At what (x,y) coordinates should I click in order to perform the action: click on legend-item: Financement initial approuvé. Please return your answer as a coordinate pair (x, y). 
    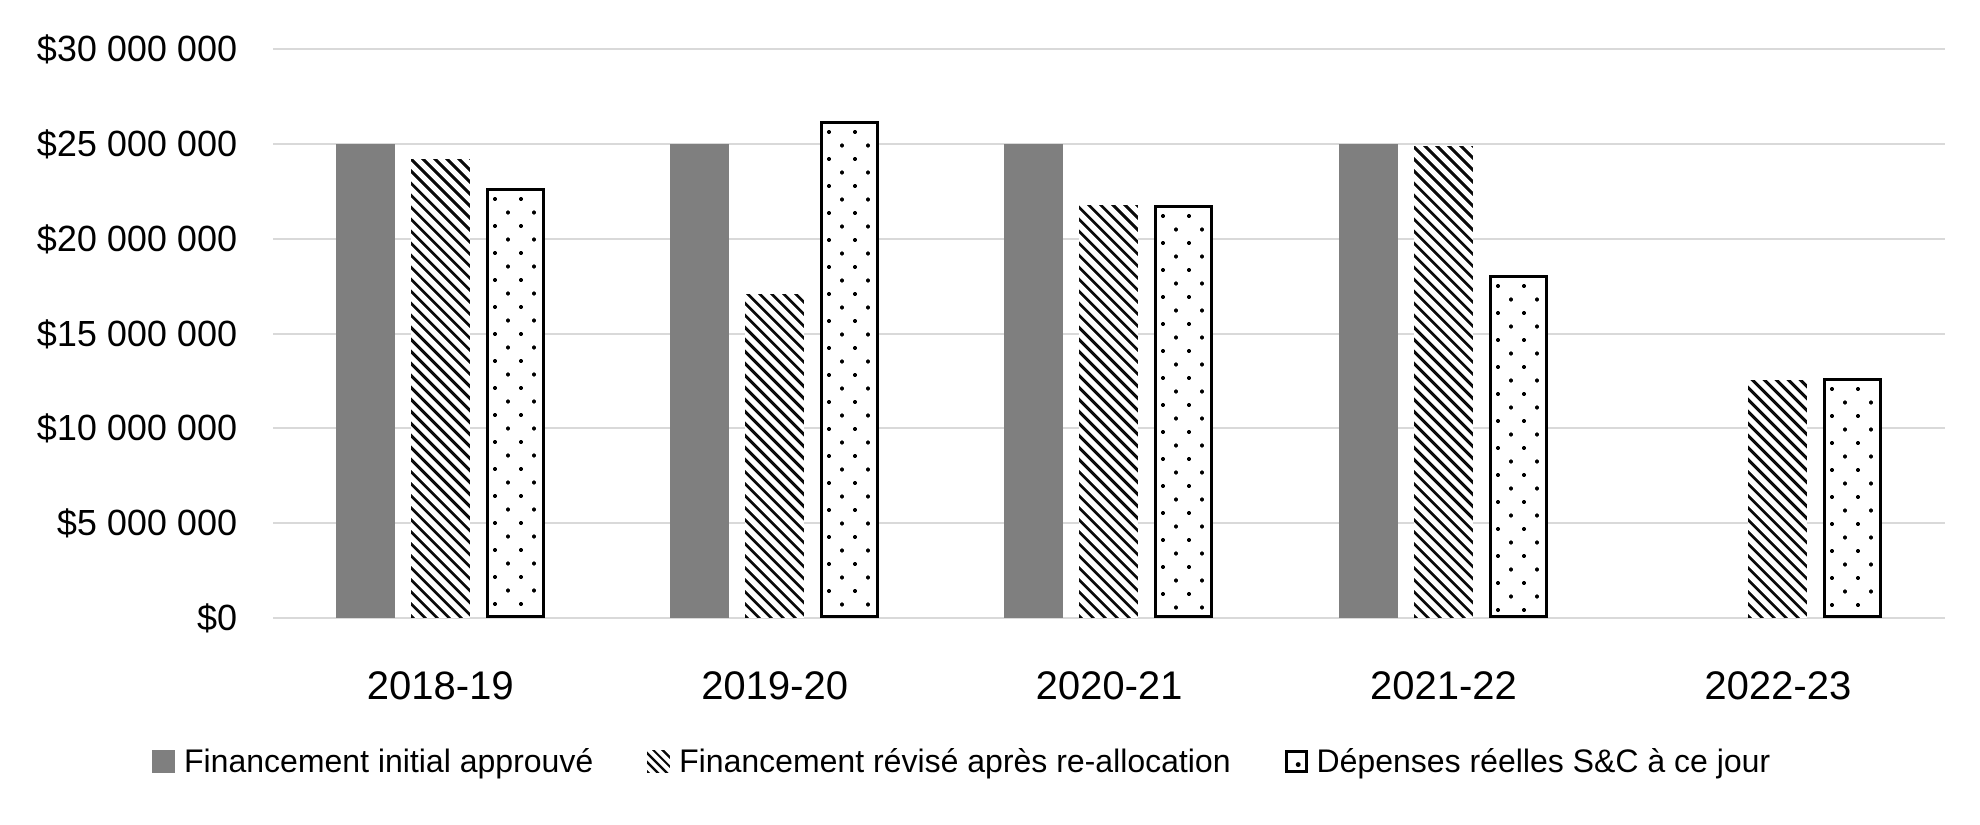
    Looking at the image, I should click on (372, 761).